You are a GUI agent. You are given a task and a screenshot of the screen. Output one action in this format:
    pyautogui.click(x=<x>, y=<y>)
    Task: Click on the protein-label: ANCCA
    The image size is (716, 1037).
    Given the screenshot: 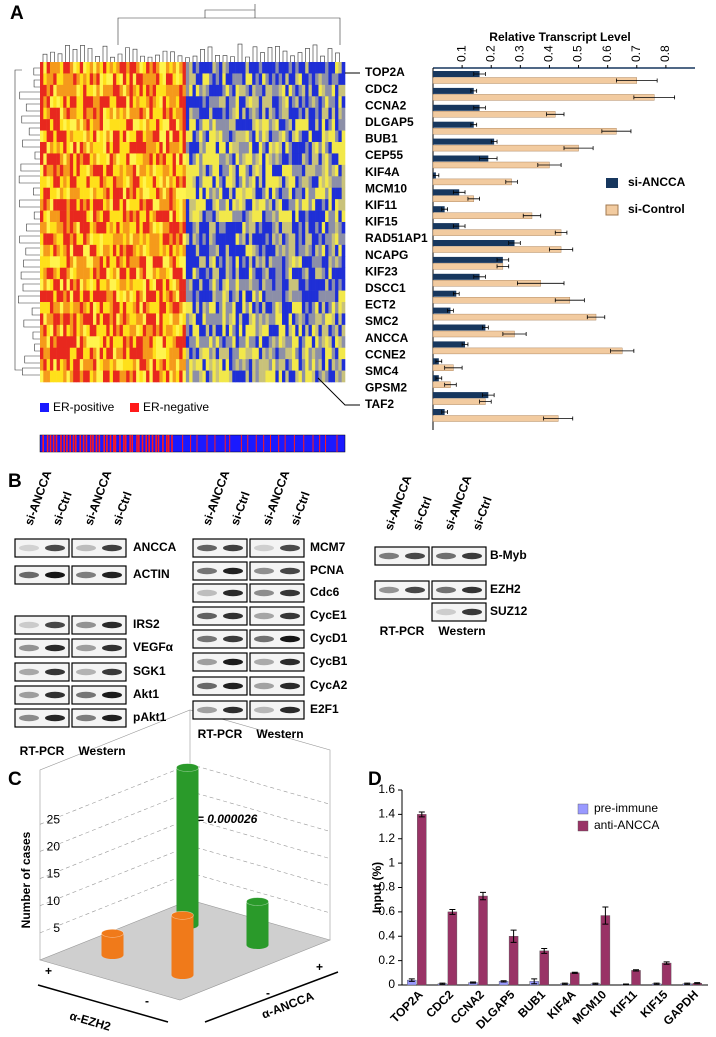 What is the action you would take?
    pyautogui.click(x=155, y=547)
    